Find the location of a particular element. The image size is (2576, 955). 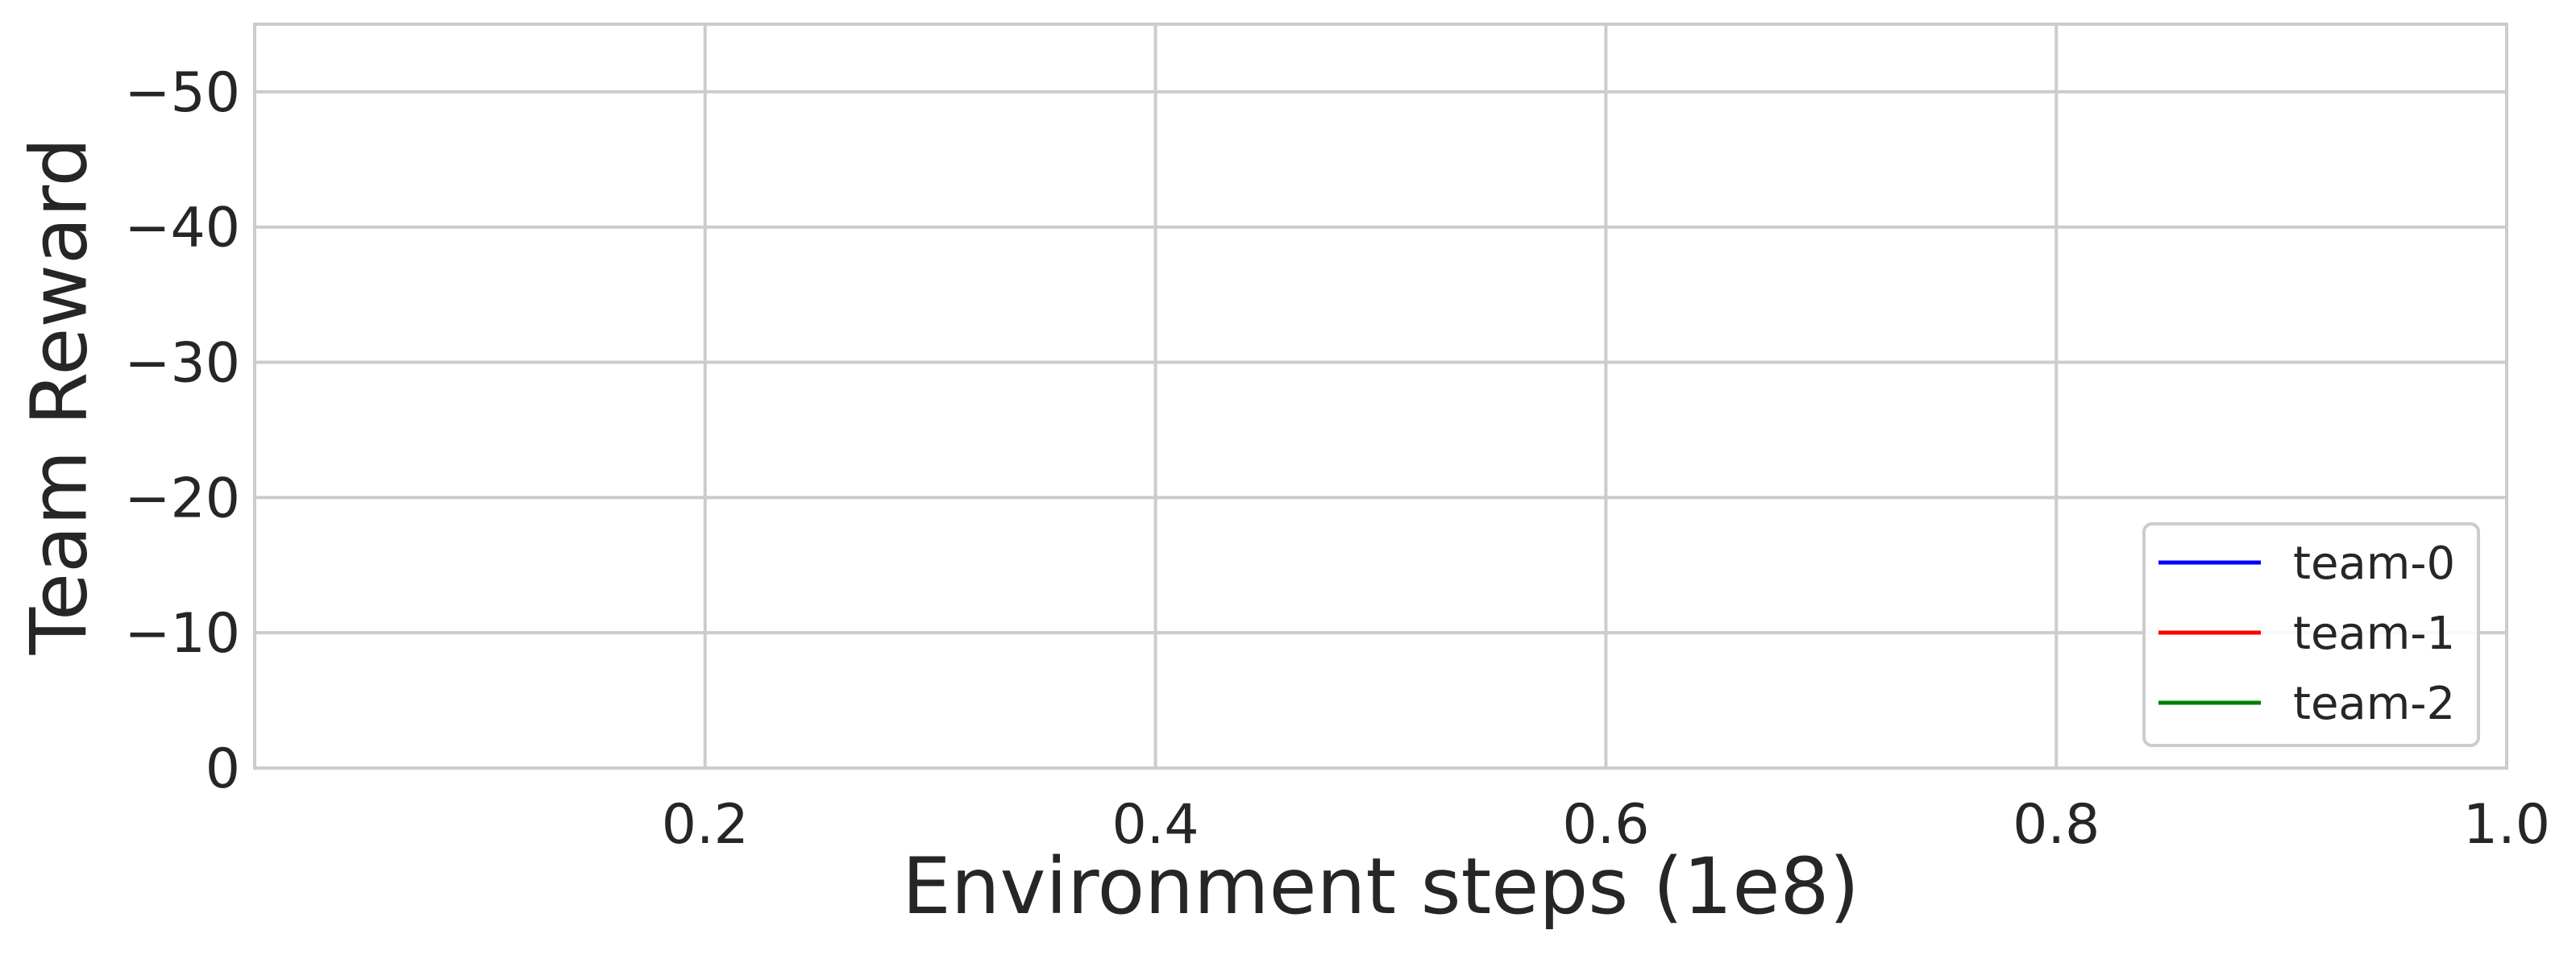

x-tick-label: 0.6 is located at coordinates (1605, 825).